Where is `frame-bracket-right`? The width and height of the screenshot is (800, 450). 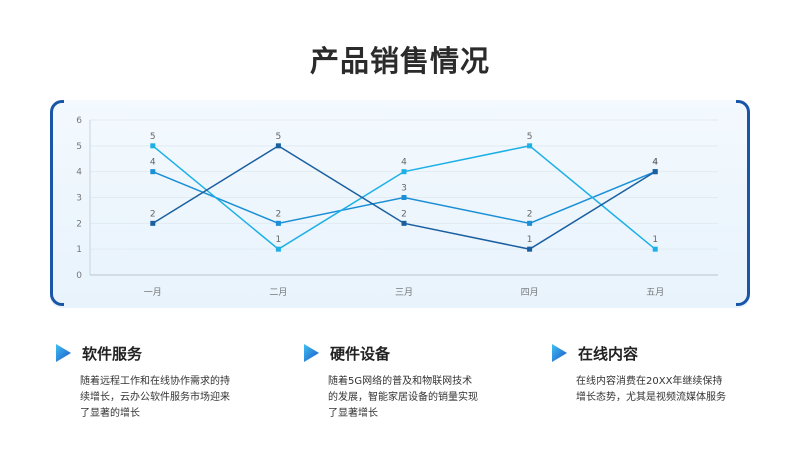
frame-bracket-right is located at coordinates (743, 203).